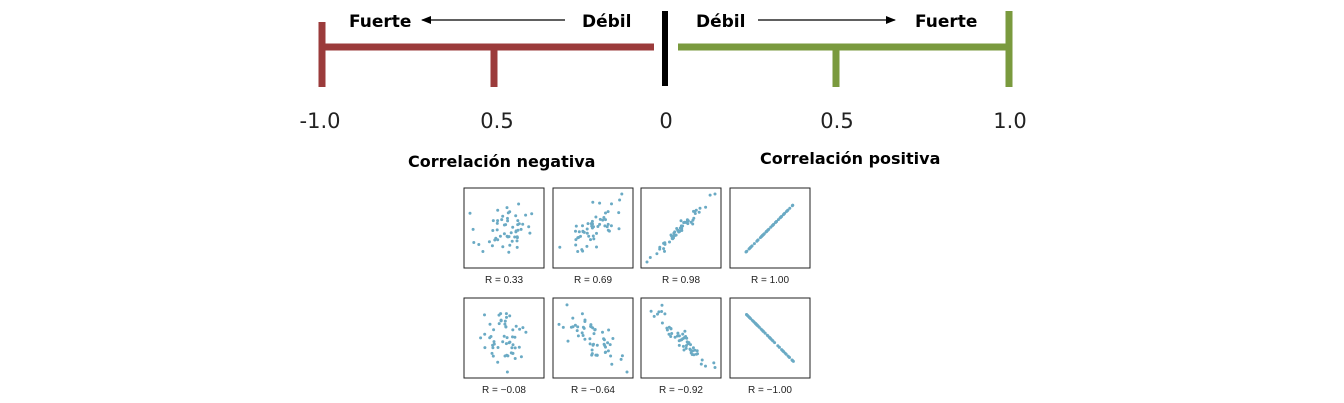 This screenshot has width=1344, height=403. Describe the element at coordinates (946, 22) in the screenshot. I see `positive-strong-label: Fuerte` at that location.